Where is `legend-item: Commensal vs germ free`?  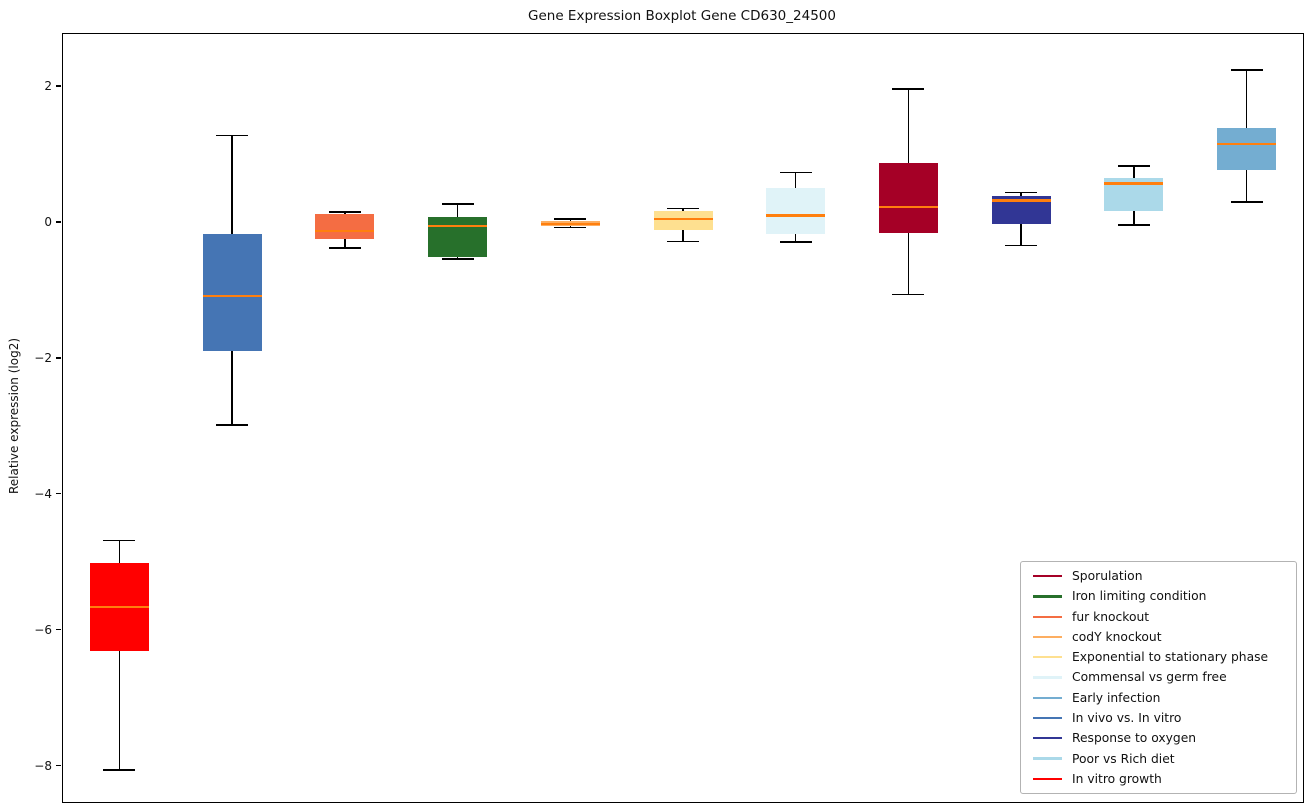 legend-item: Commensal vs germ free is located at coordinates (1158, 677).